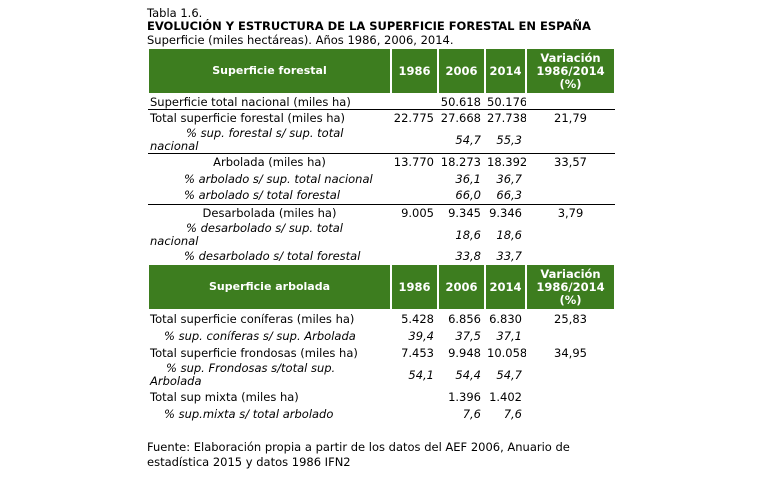 The height and width of the screenshot is (481, 770). I want to click on row-label: % sup. forestal s/ sup. total nacional, so click(269, 140).